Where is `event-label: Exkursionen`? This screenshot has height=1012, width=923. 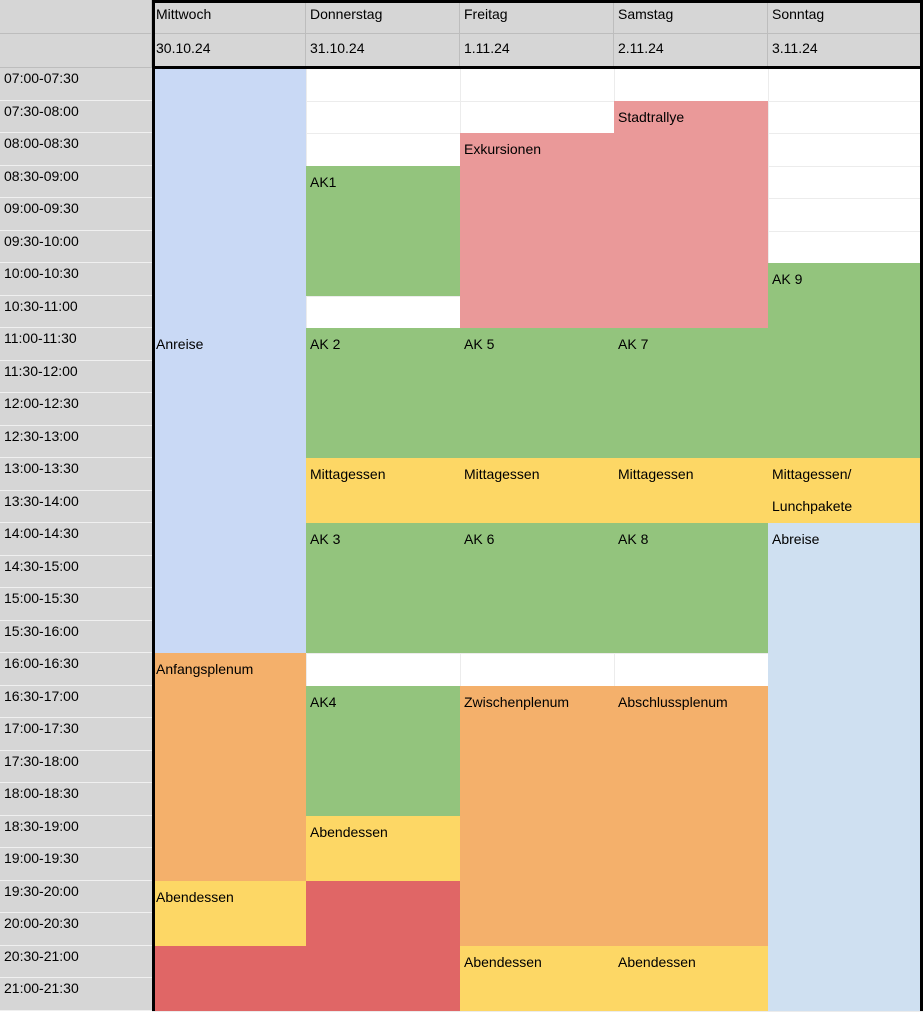 event-label: Exkursionen is located at coordinates (503, 149).